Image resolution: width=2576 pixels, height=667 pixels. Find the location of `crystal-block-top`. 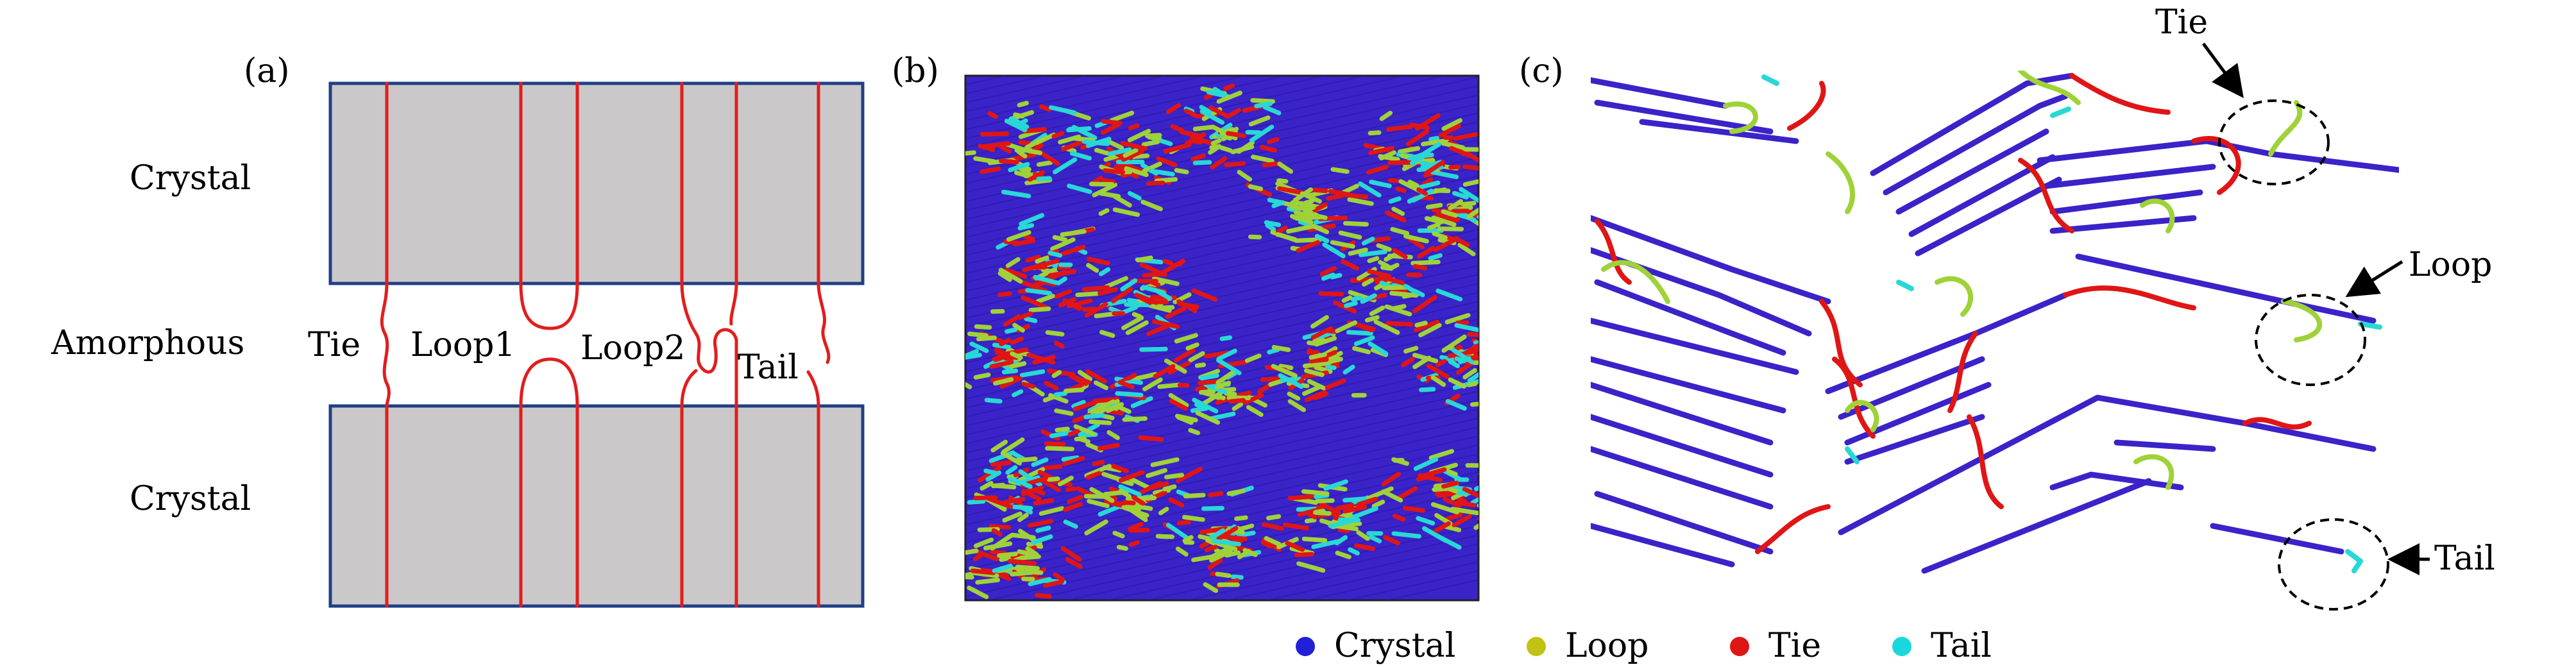

crystal-block-top is located at coordinates (596, 183).